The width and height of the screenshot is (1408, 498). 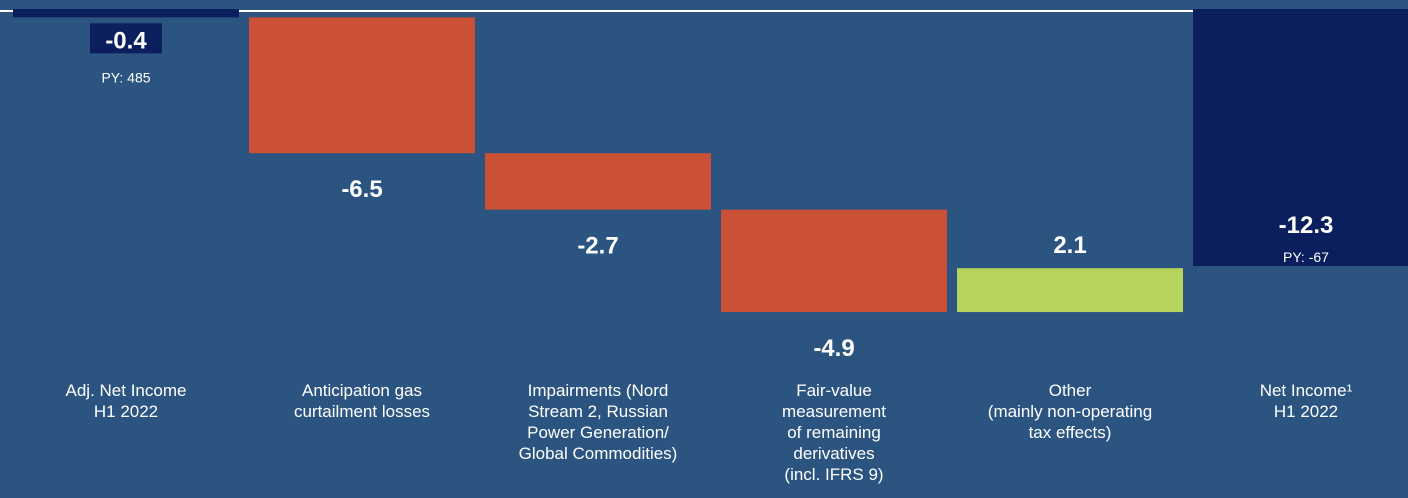 I want to click on prior-year-label: PY: -67, so click(x=1306, y=257).